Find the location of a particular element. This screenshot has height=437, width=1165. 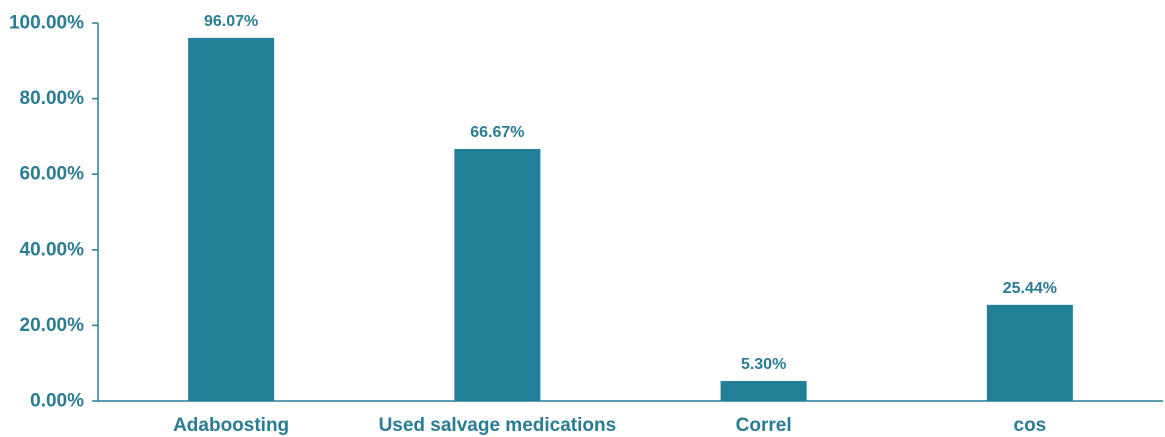

x-category-label: cos is located at coordinates (1030, 425).